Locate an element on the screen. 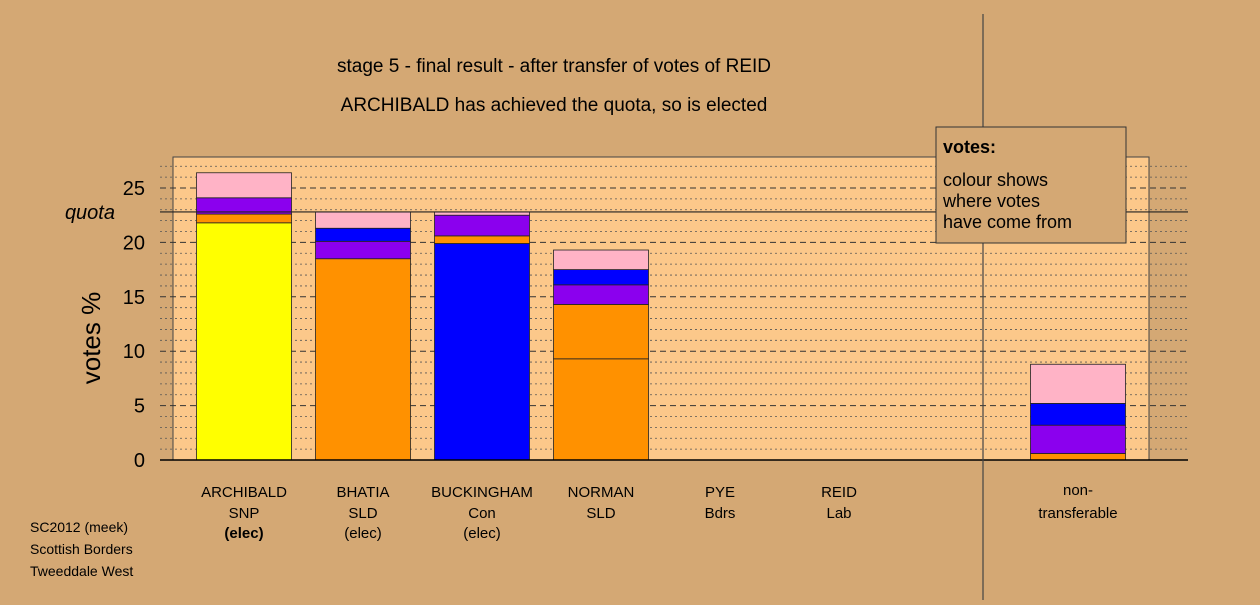 The height and width of the screenshot is (605, 1260). legend-title: votes: is located at coordinates (969, 147).